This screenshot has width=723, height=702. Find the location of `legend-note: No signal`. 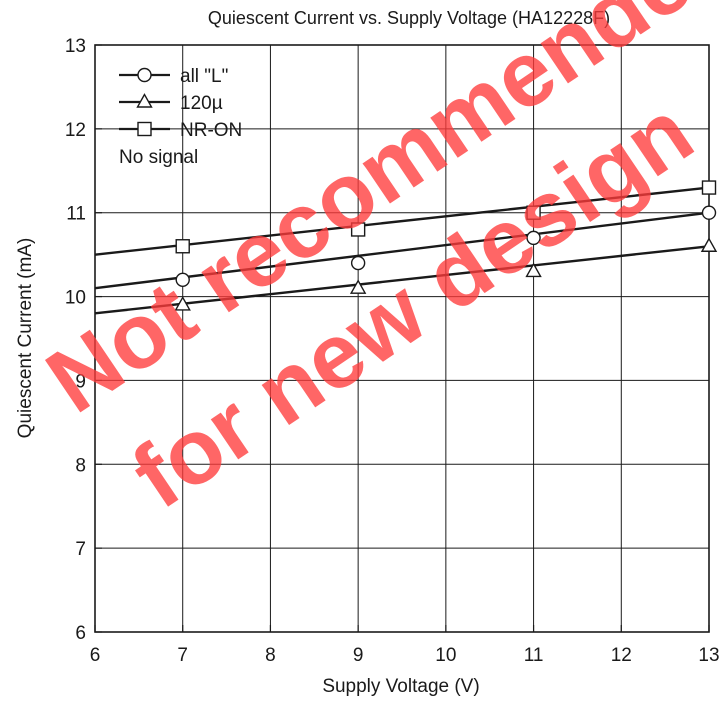

legend-note: No signal is located at coordinates (158, 157).